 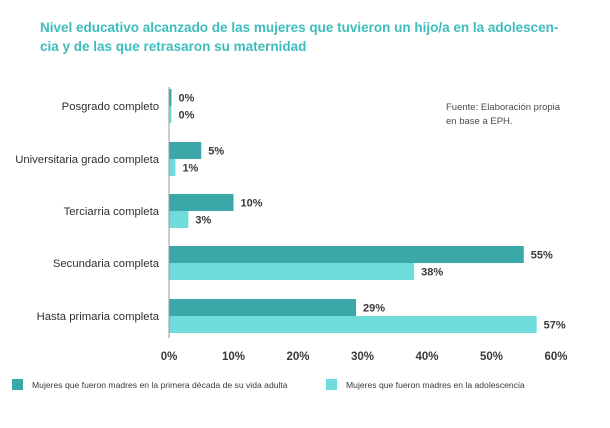 I want to click on data-label: 55%, so click(x=542, y=256).